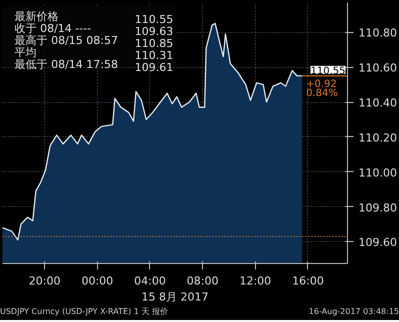 This screenshot has height=322, width=399. What do you see at coordinates (175, 297) in the screenshot?
I see `x-axis-title: 15 8月 2017` at bounding box center [175, 297].